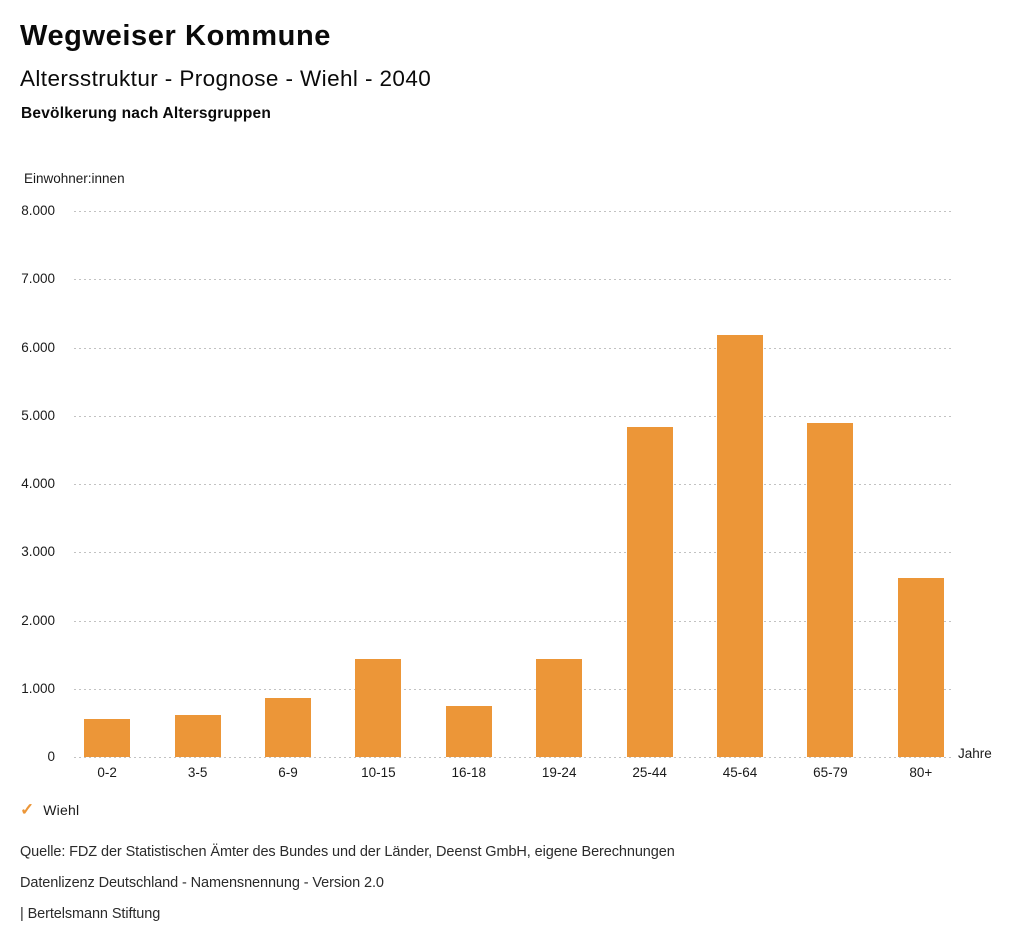  Describe the element at coordinates (38, 415) in the screenshot. I see `y-tick-label: 5.000` at that location.